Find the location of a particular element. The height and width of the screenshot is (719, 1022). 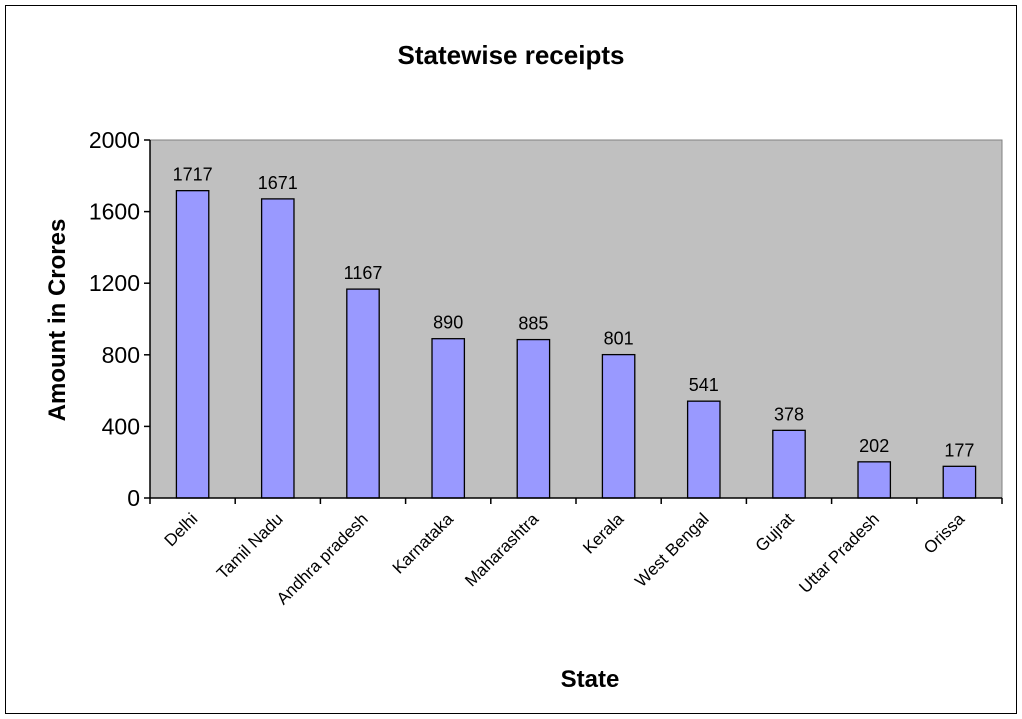

data-label: 378 is located at coordinates (789, 414).